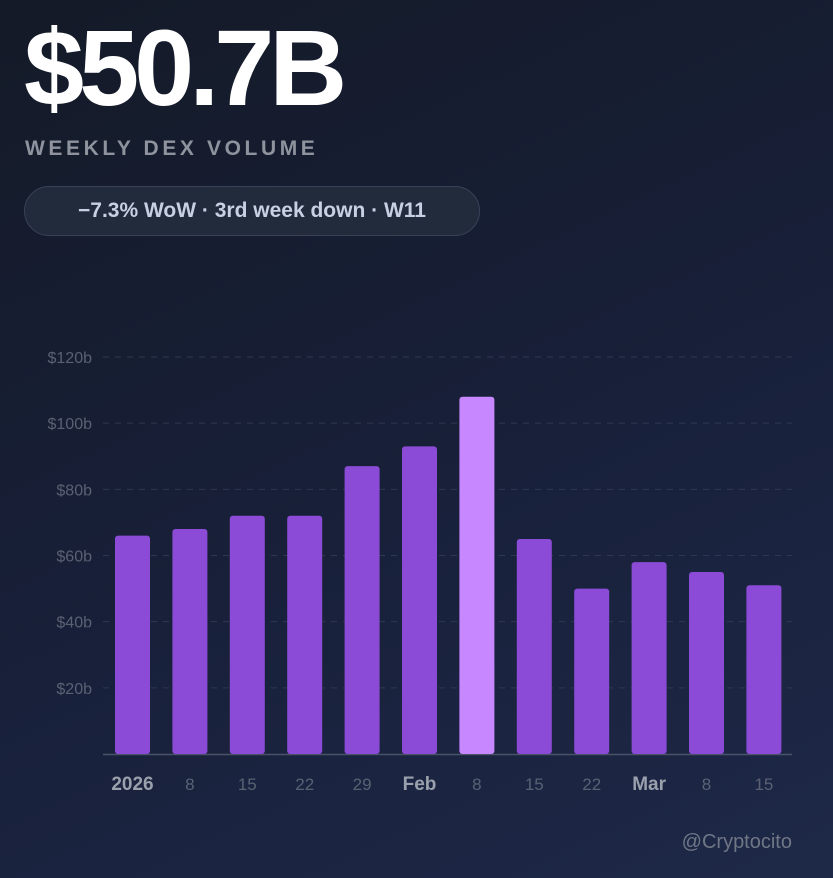 The width and height of the screenshot is (833, 878). Describe the element at coordinates (74, 689) in the screenshot. I see `y-tick-label: $20b` at that location.